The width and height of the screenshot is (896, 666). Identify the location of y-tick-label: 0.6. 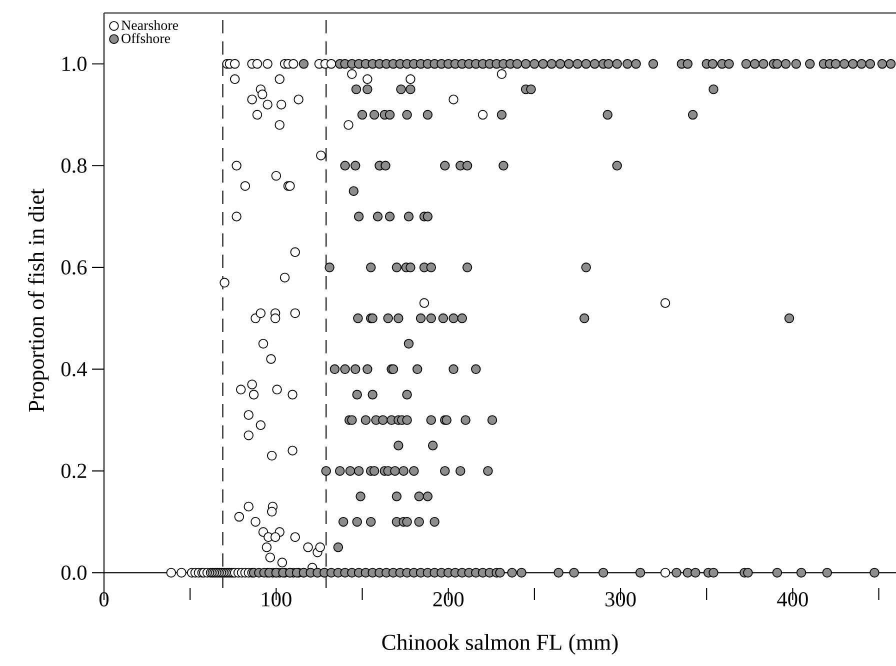
(74, 267).